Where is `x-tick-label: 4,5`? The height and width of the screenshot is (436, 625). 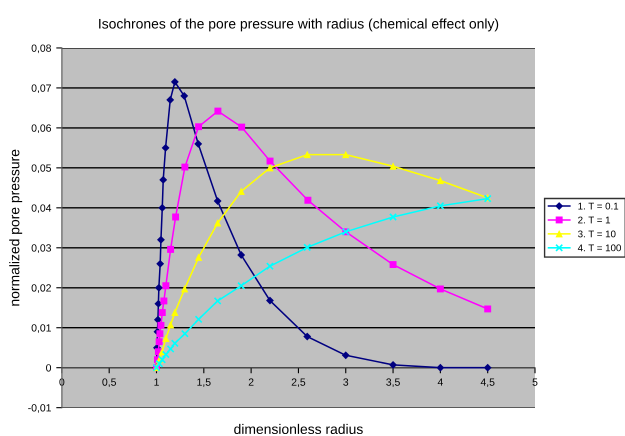 x-tick-label: 4,5 is located at coordinates (487, 382).